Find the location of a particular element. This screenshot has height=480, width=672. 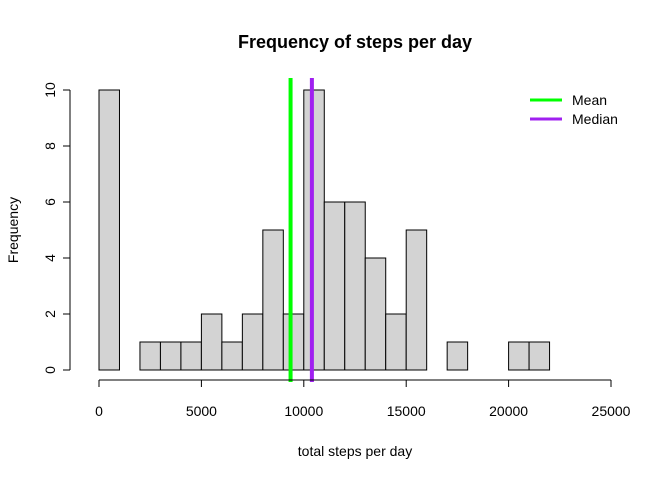

x-axis: 0 5000 10000 15000 20000 25000 is located at coordinates (363, 399).